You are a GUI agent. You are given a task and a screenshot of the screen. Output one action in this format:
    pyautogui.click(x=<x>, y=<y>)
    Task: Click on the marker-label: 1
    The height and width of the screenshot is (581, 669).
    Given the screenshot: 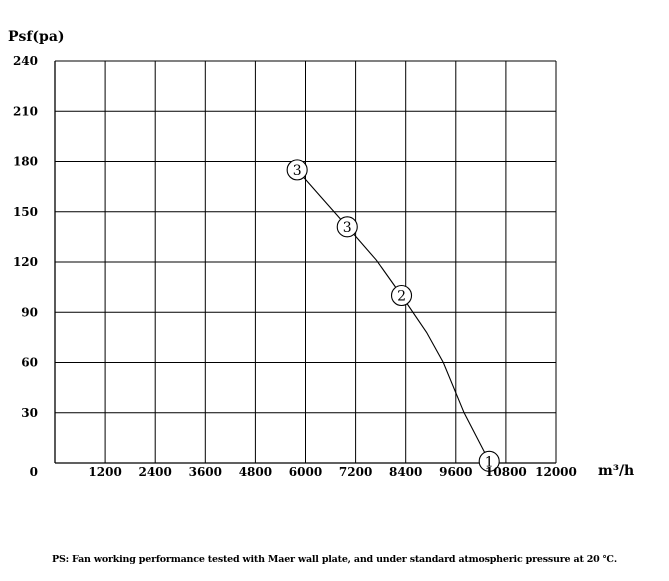 What is the action you would take?
    pyautogui.click(x=489, y=462)
    